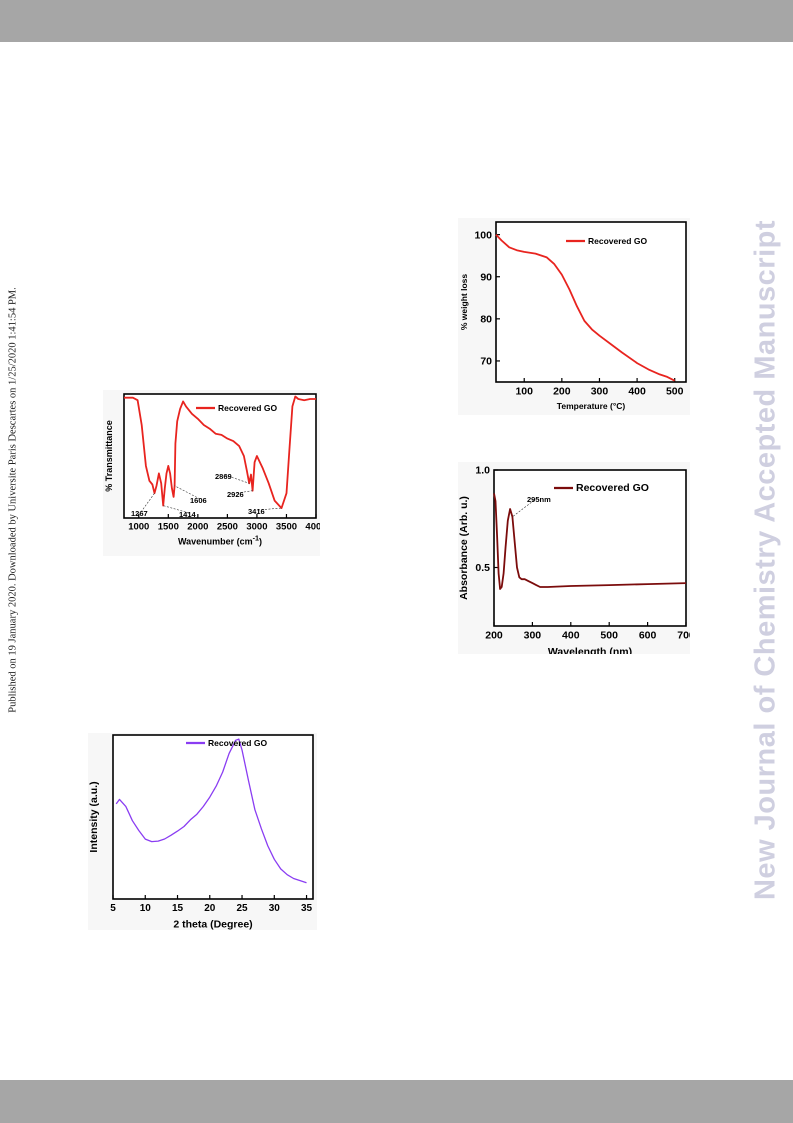 The height and width of the screenshot is (1123, 793). I want to click on tga-xtick-label: 300, so click(600, 392).